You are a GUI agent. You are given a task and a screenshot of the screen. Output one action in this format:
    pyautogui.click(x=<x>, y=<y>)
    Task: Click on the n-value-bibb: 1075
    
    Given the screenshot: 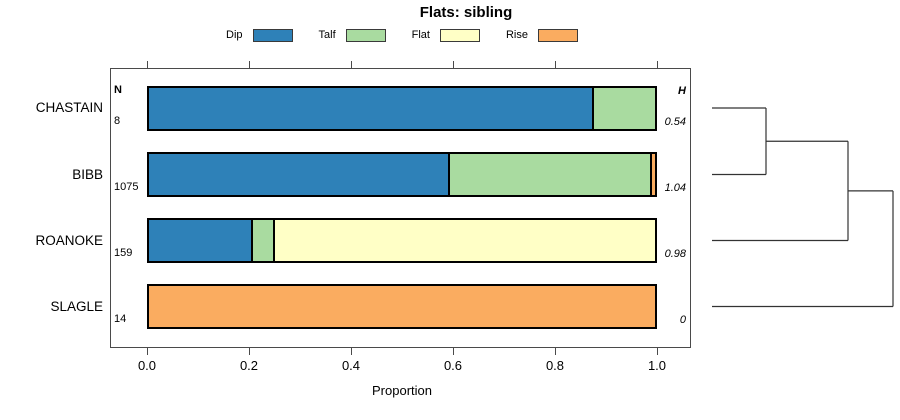 What is the action you would take?
    pyautogui.click(x=126, y=187)
    